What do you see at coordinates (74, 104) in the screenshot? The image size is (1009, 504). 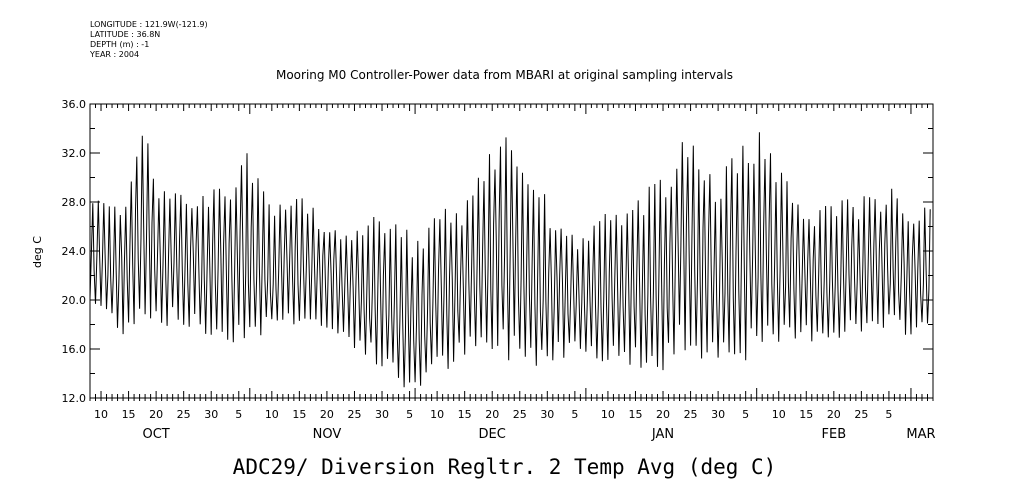 I see `y-tick-label: 36.0` at bounding box center [74, 104].